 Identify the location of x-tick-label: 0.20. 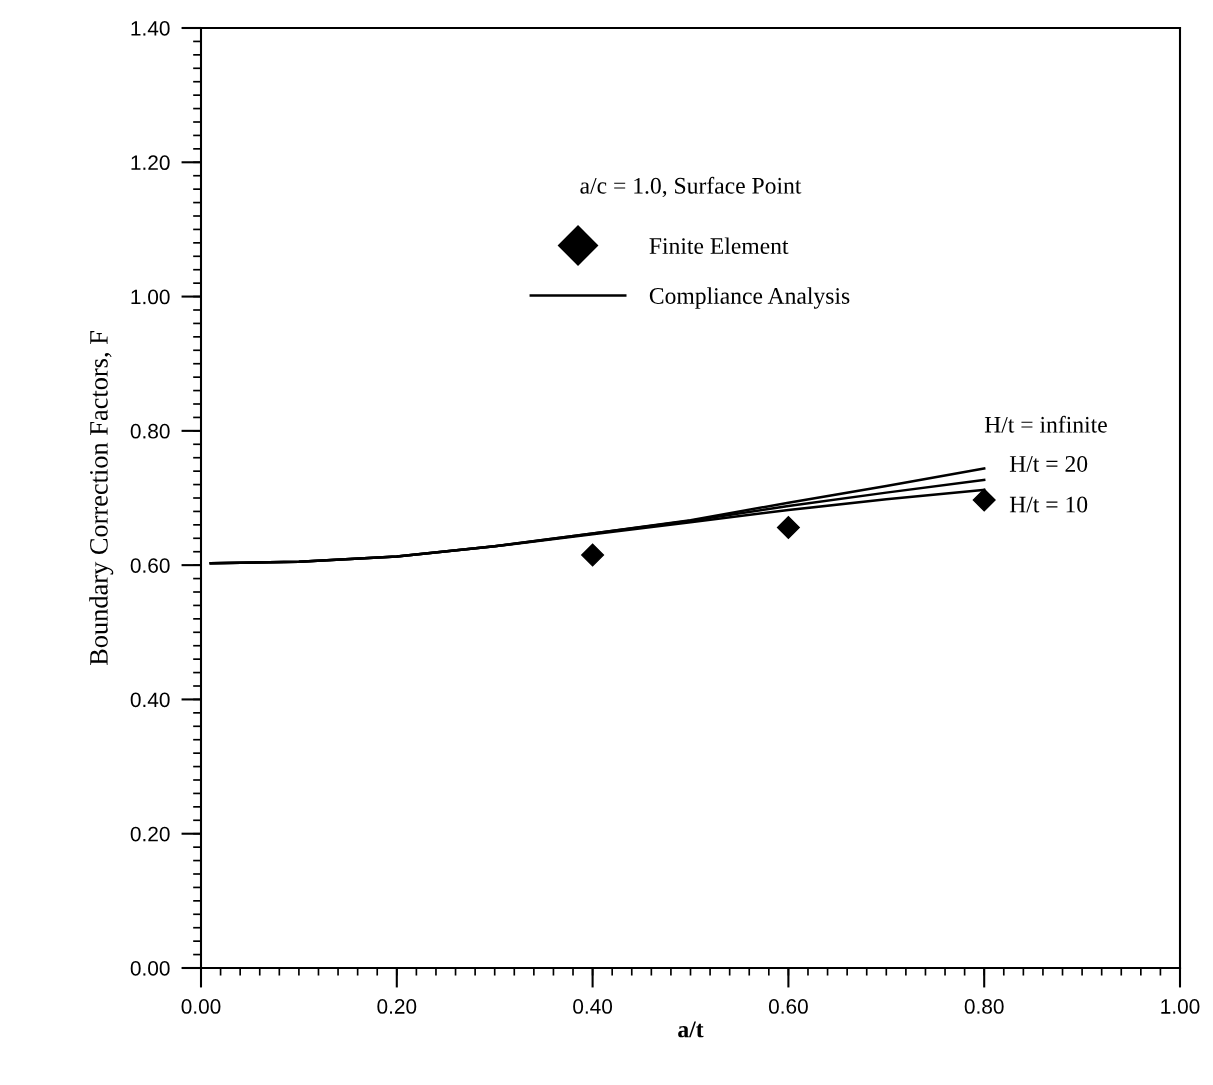
(397, 1006).